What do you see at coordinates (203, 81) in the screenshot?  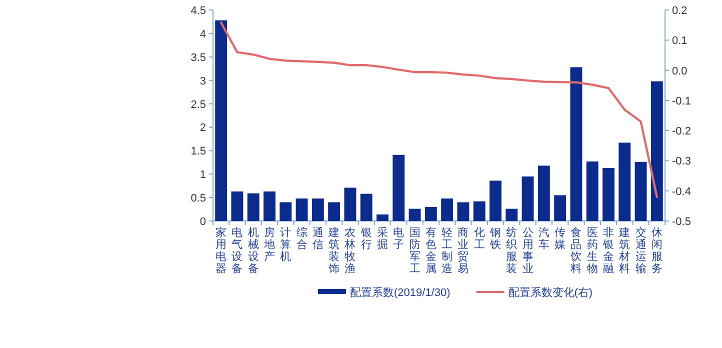 I see `y-tick-label: 3` at bounding box center [203, 81].